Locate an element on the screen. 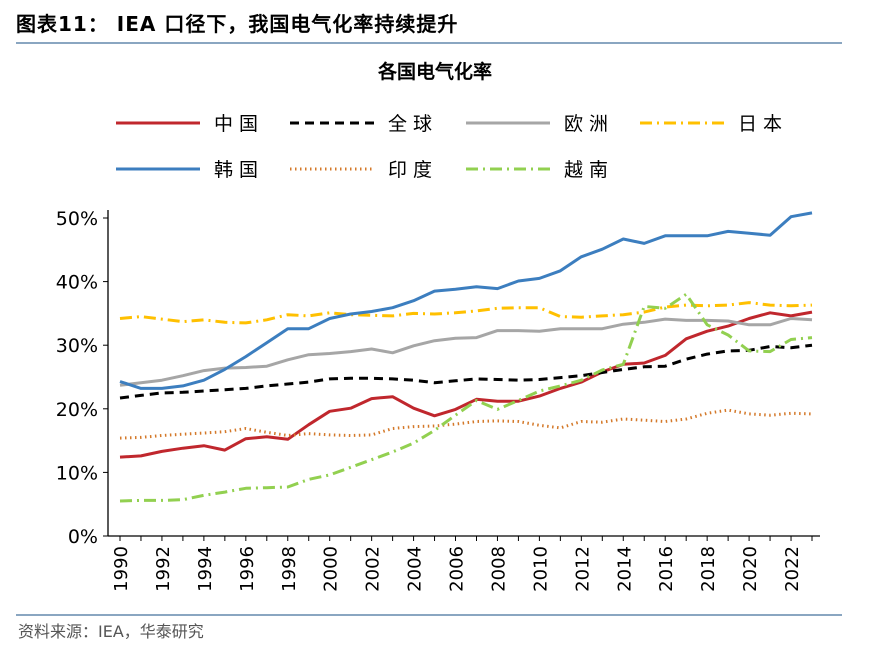 The image size is (870, 657). y-tick-label: 30% is located at coordinates (77, 346).